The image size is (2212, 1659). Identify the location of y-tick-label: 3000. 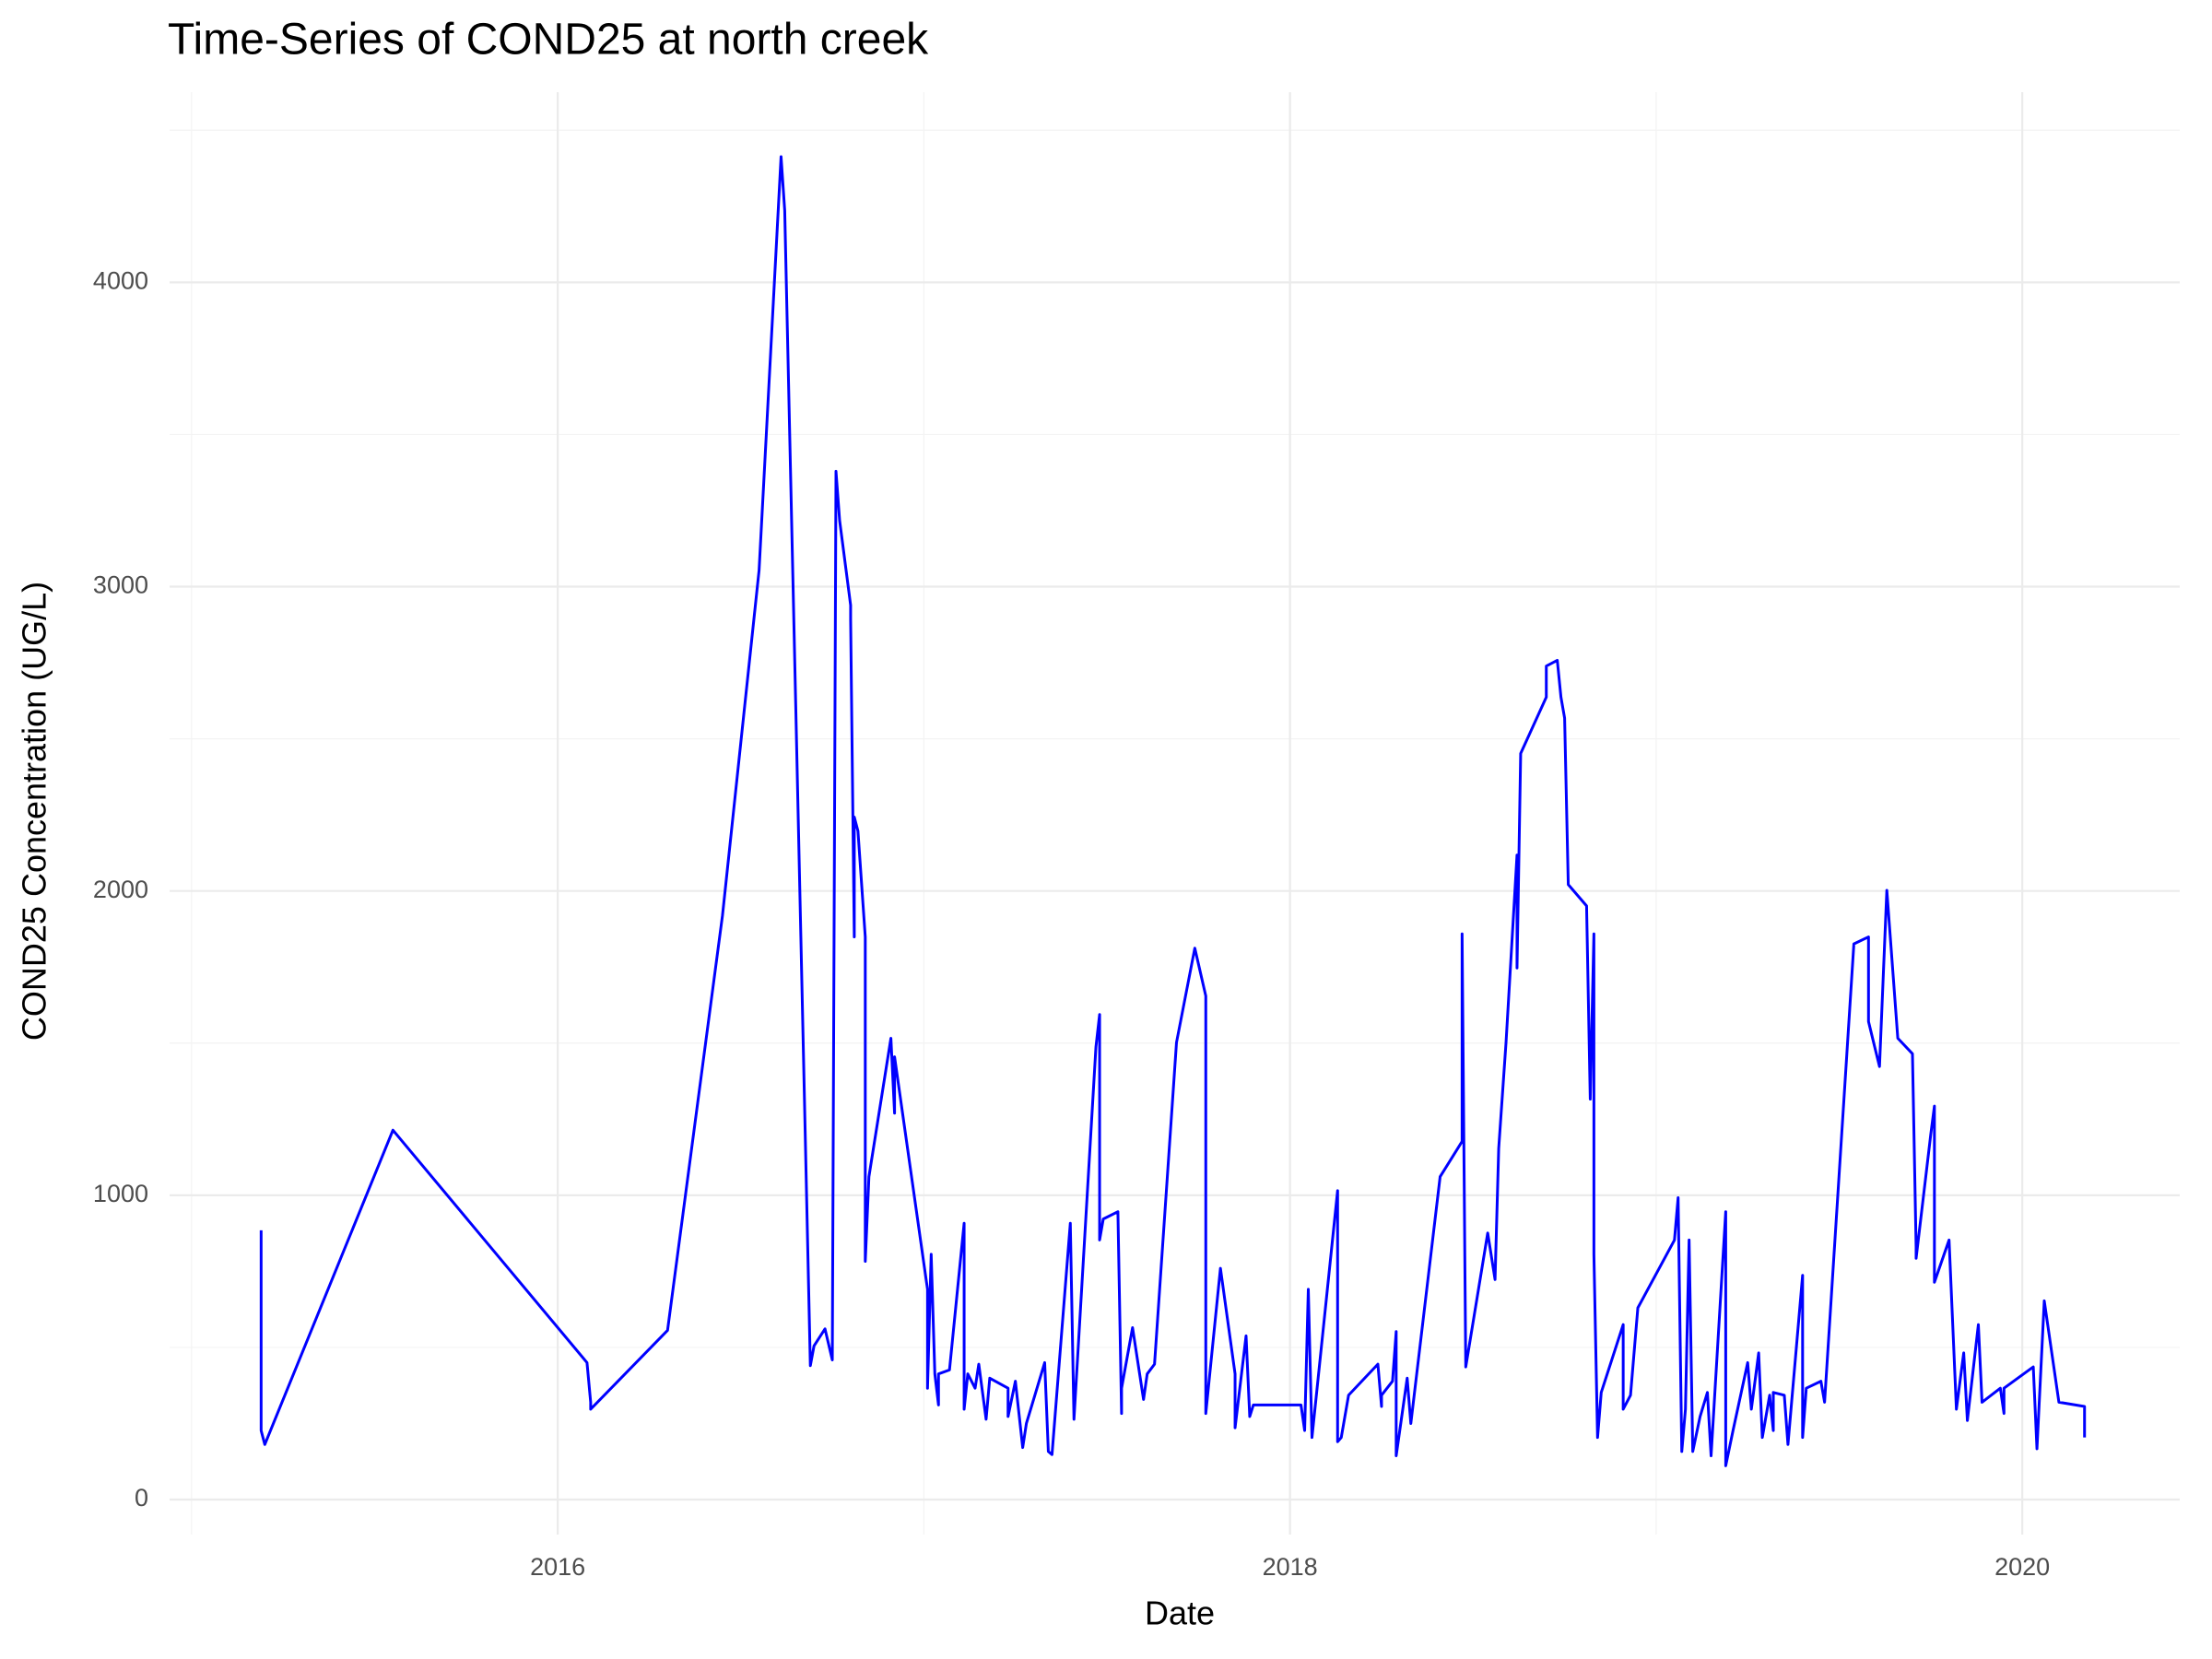
(120, 585).